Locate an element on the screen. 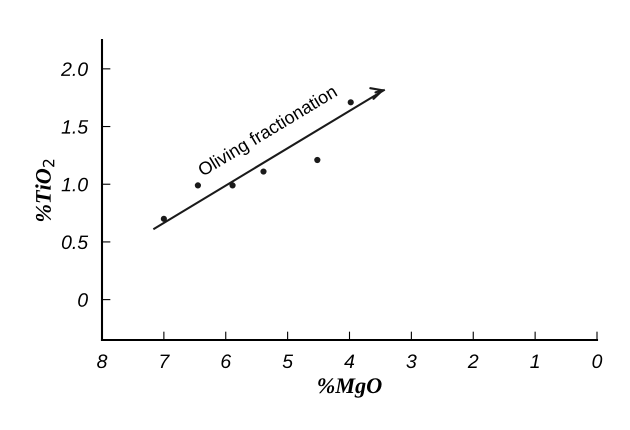  y-axis-title: %TiO$_{2}$ is located at coordinates (44, 191).